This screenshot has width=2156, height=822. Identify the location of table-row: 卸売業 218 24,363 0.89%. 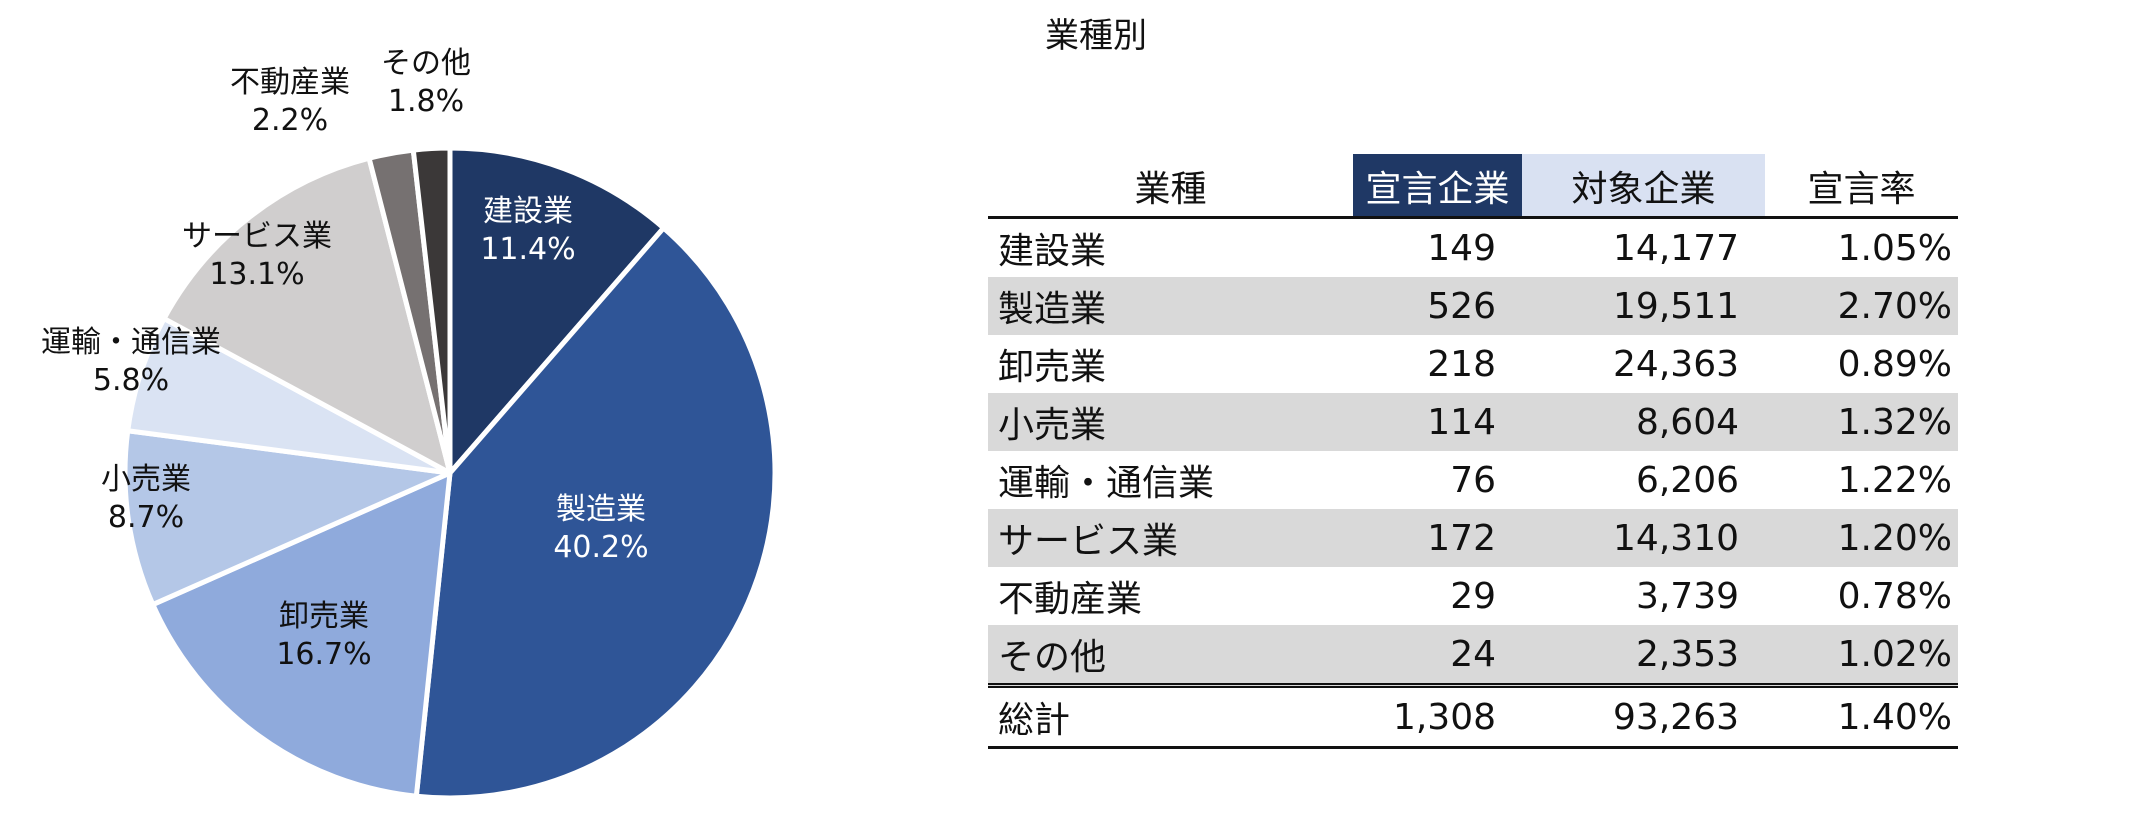
(1473, 364).